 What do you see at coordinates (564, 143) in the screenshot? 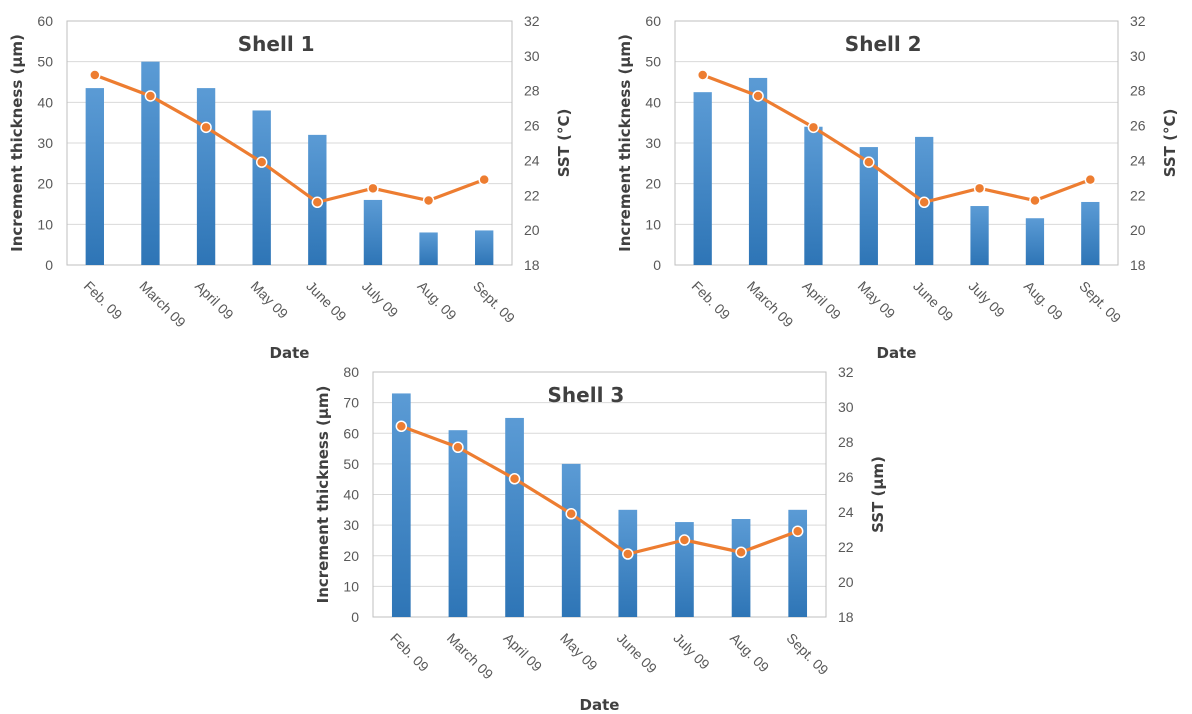
I see `y2-axis-title: SST (°C)` at bounding box center [564, 143].